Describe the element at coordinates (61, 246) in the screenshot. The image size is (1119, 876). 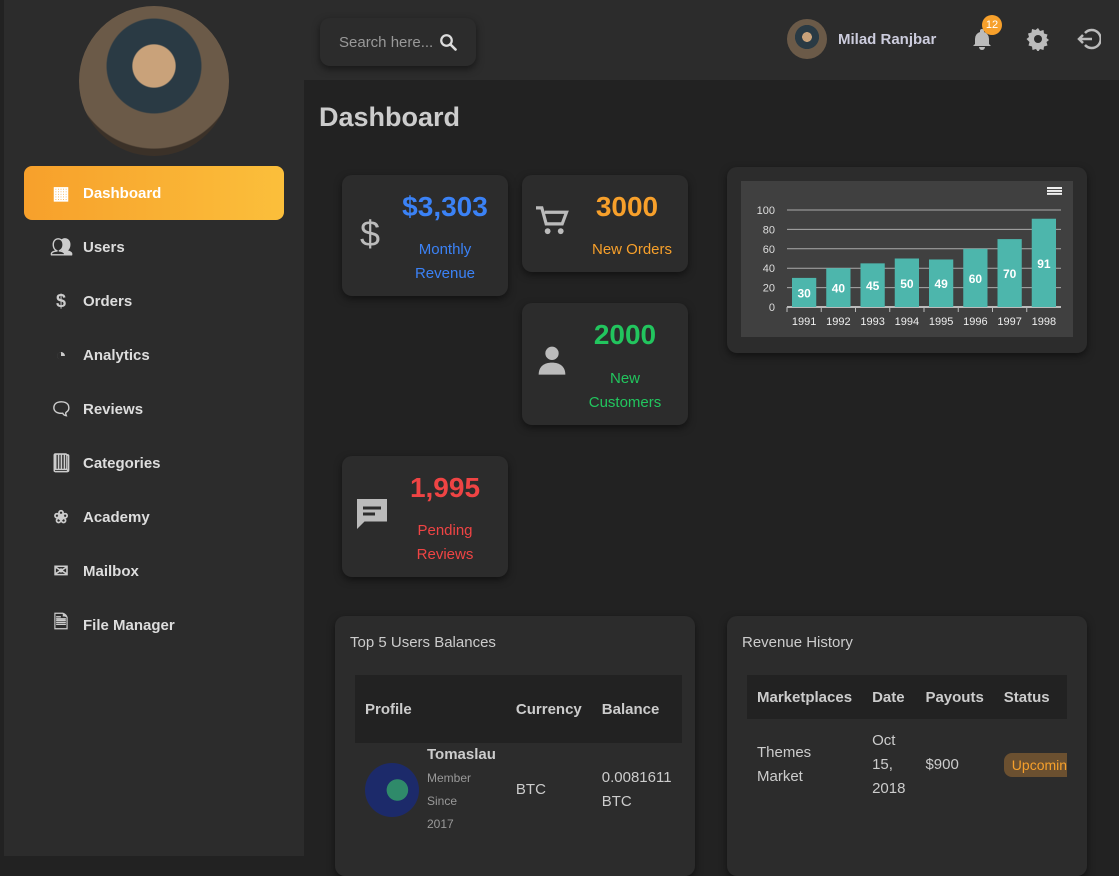
I see `users-icon: 👥︎` at that location.